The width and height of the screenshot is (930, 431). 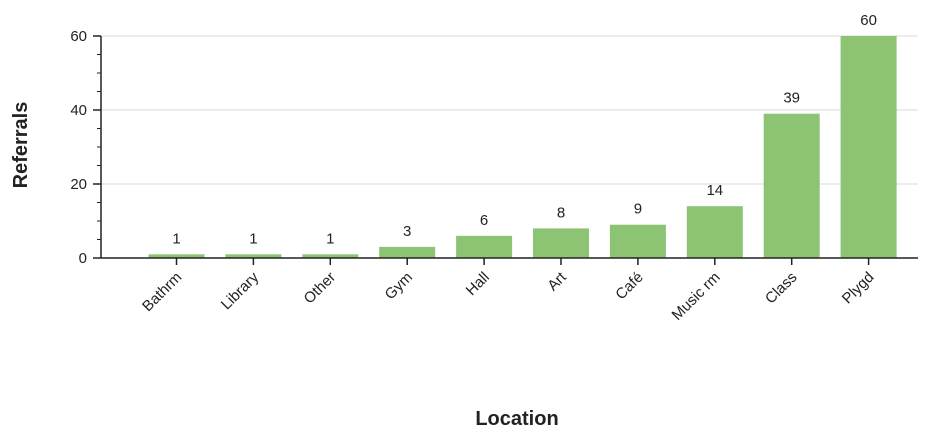 I want to click on data-label: 14, so click(x=714, y=190).